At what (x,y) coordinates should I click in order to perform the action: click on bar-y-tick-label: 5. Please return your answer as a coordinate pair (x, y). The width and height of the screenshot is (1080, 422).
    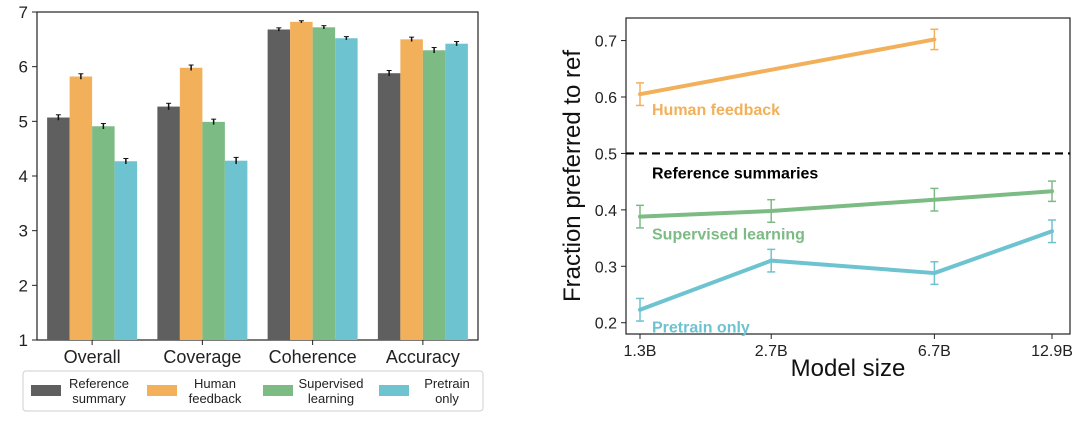
    Looking at the image, I should click on (23, 121).